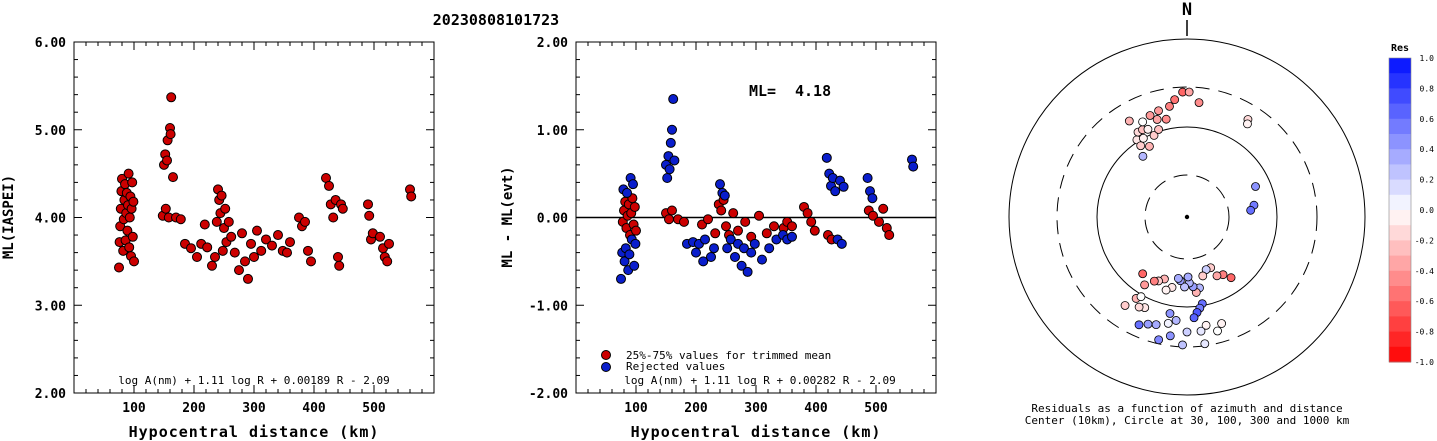 The width and height of the screenshot is (1437, 441). I want to click on panel-magnitude-points, so click(265, 188).